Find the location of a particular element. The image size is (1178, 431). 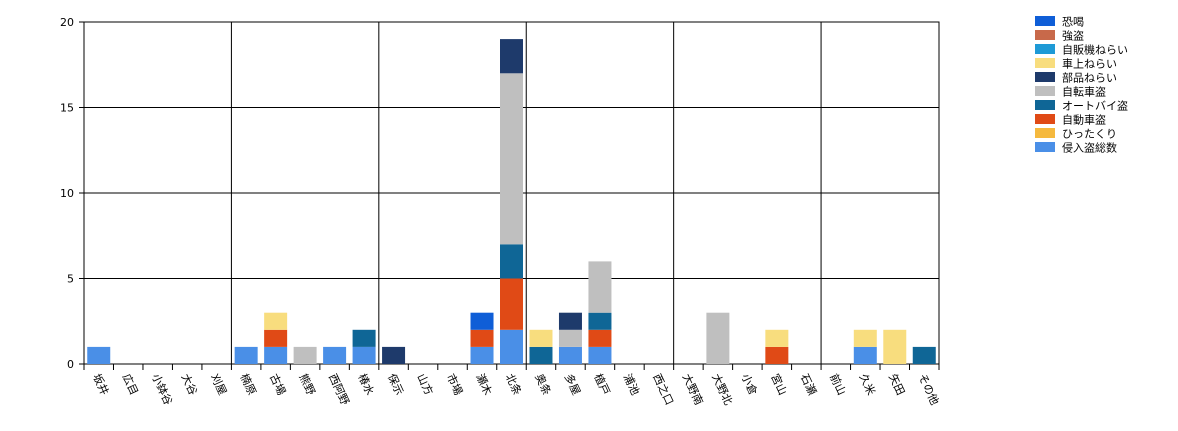

x-tick-label: 古場 is located at coordinates (277, 384).